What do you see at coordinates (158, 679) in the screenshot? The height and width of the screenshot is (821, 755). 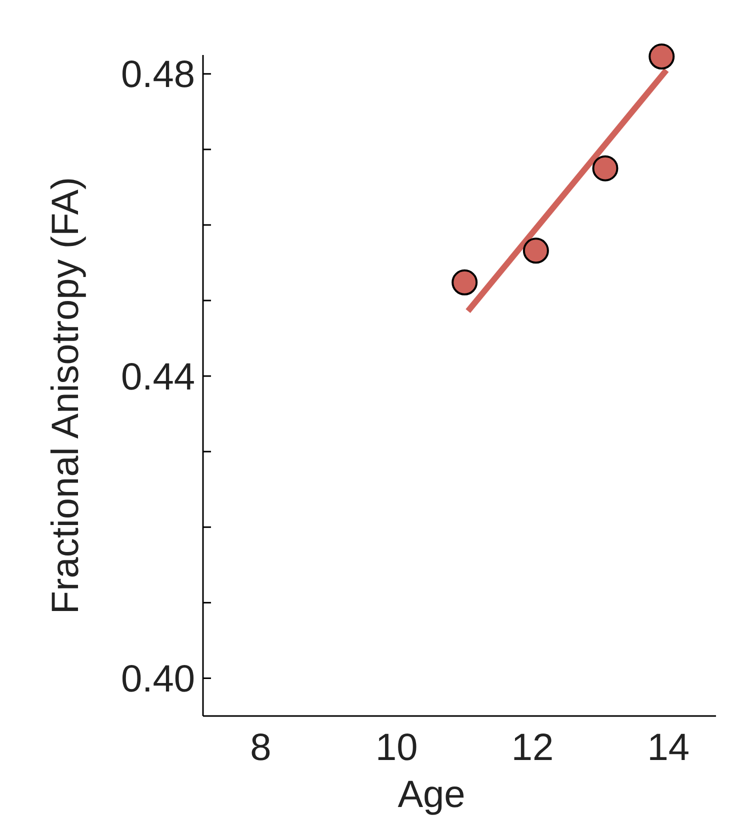 I see `y-tick-label: 0.40` at bounding box center [158, 679].